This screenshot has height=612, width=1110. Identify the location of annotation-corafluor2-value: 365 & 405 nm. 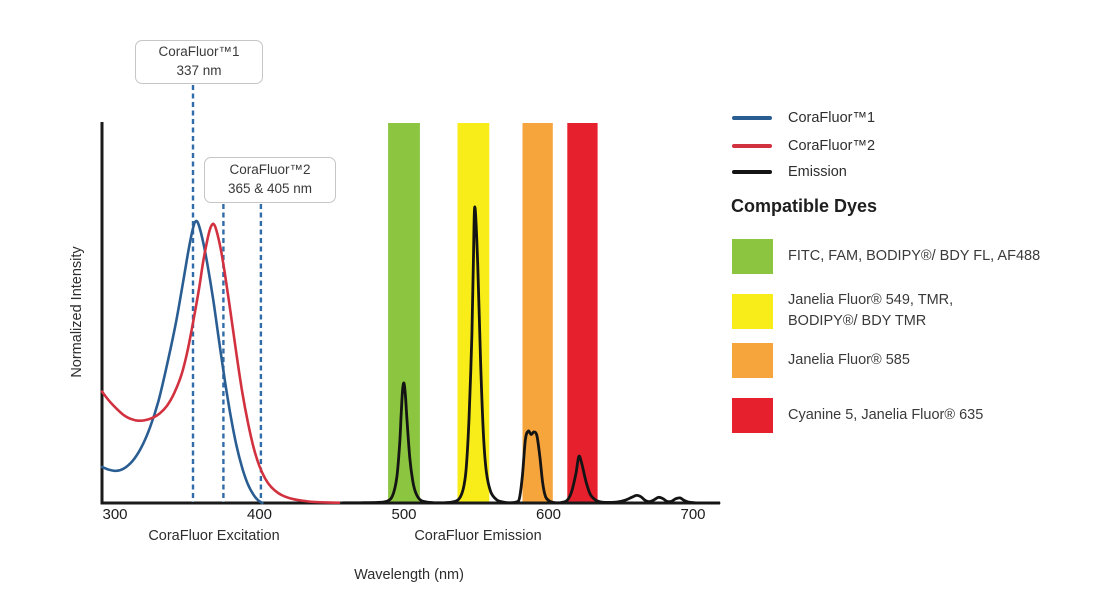
(270, 188).